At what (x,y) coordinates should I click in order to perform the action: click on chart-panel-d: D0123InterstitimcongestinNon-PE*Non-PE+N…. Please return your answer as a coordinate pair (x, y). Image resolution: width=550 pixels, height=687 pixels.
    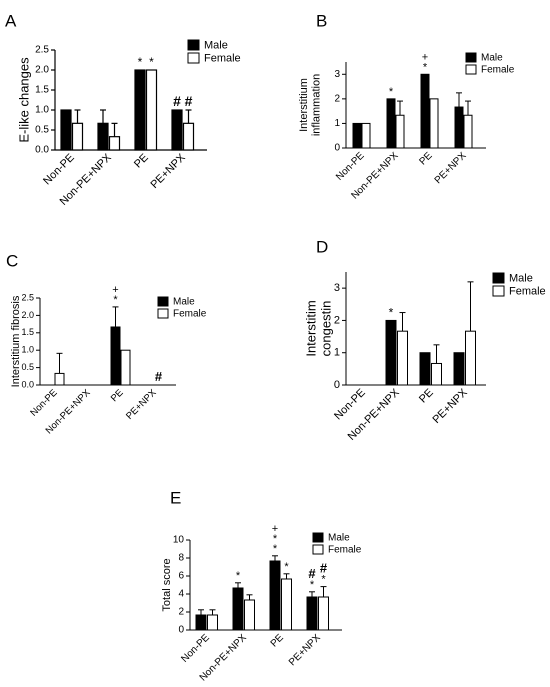
    Looking at the image, I should click on (425, 339).